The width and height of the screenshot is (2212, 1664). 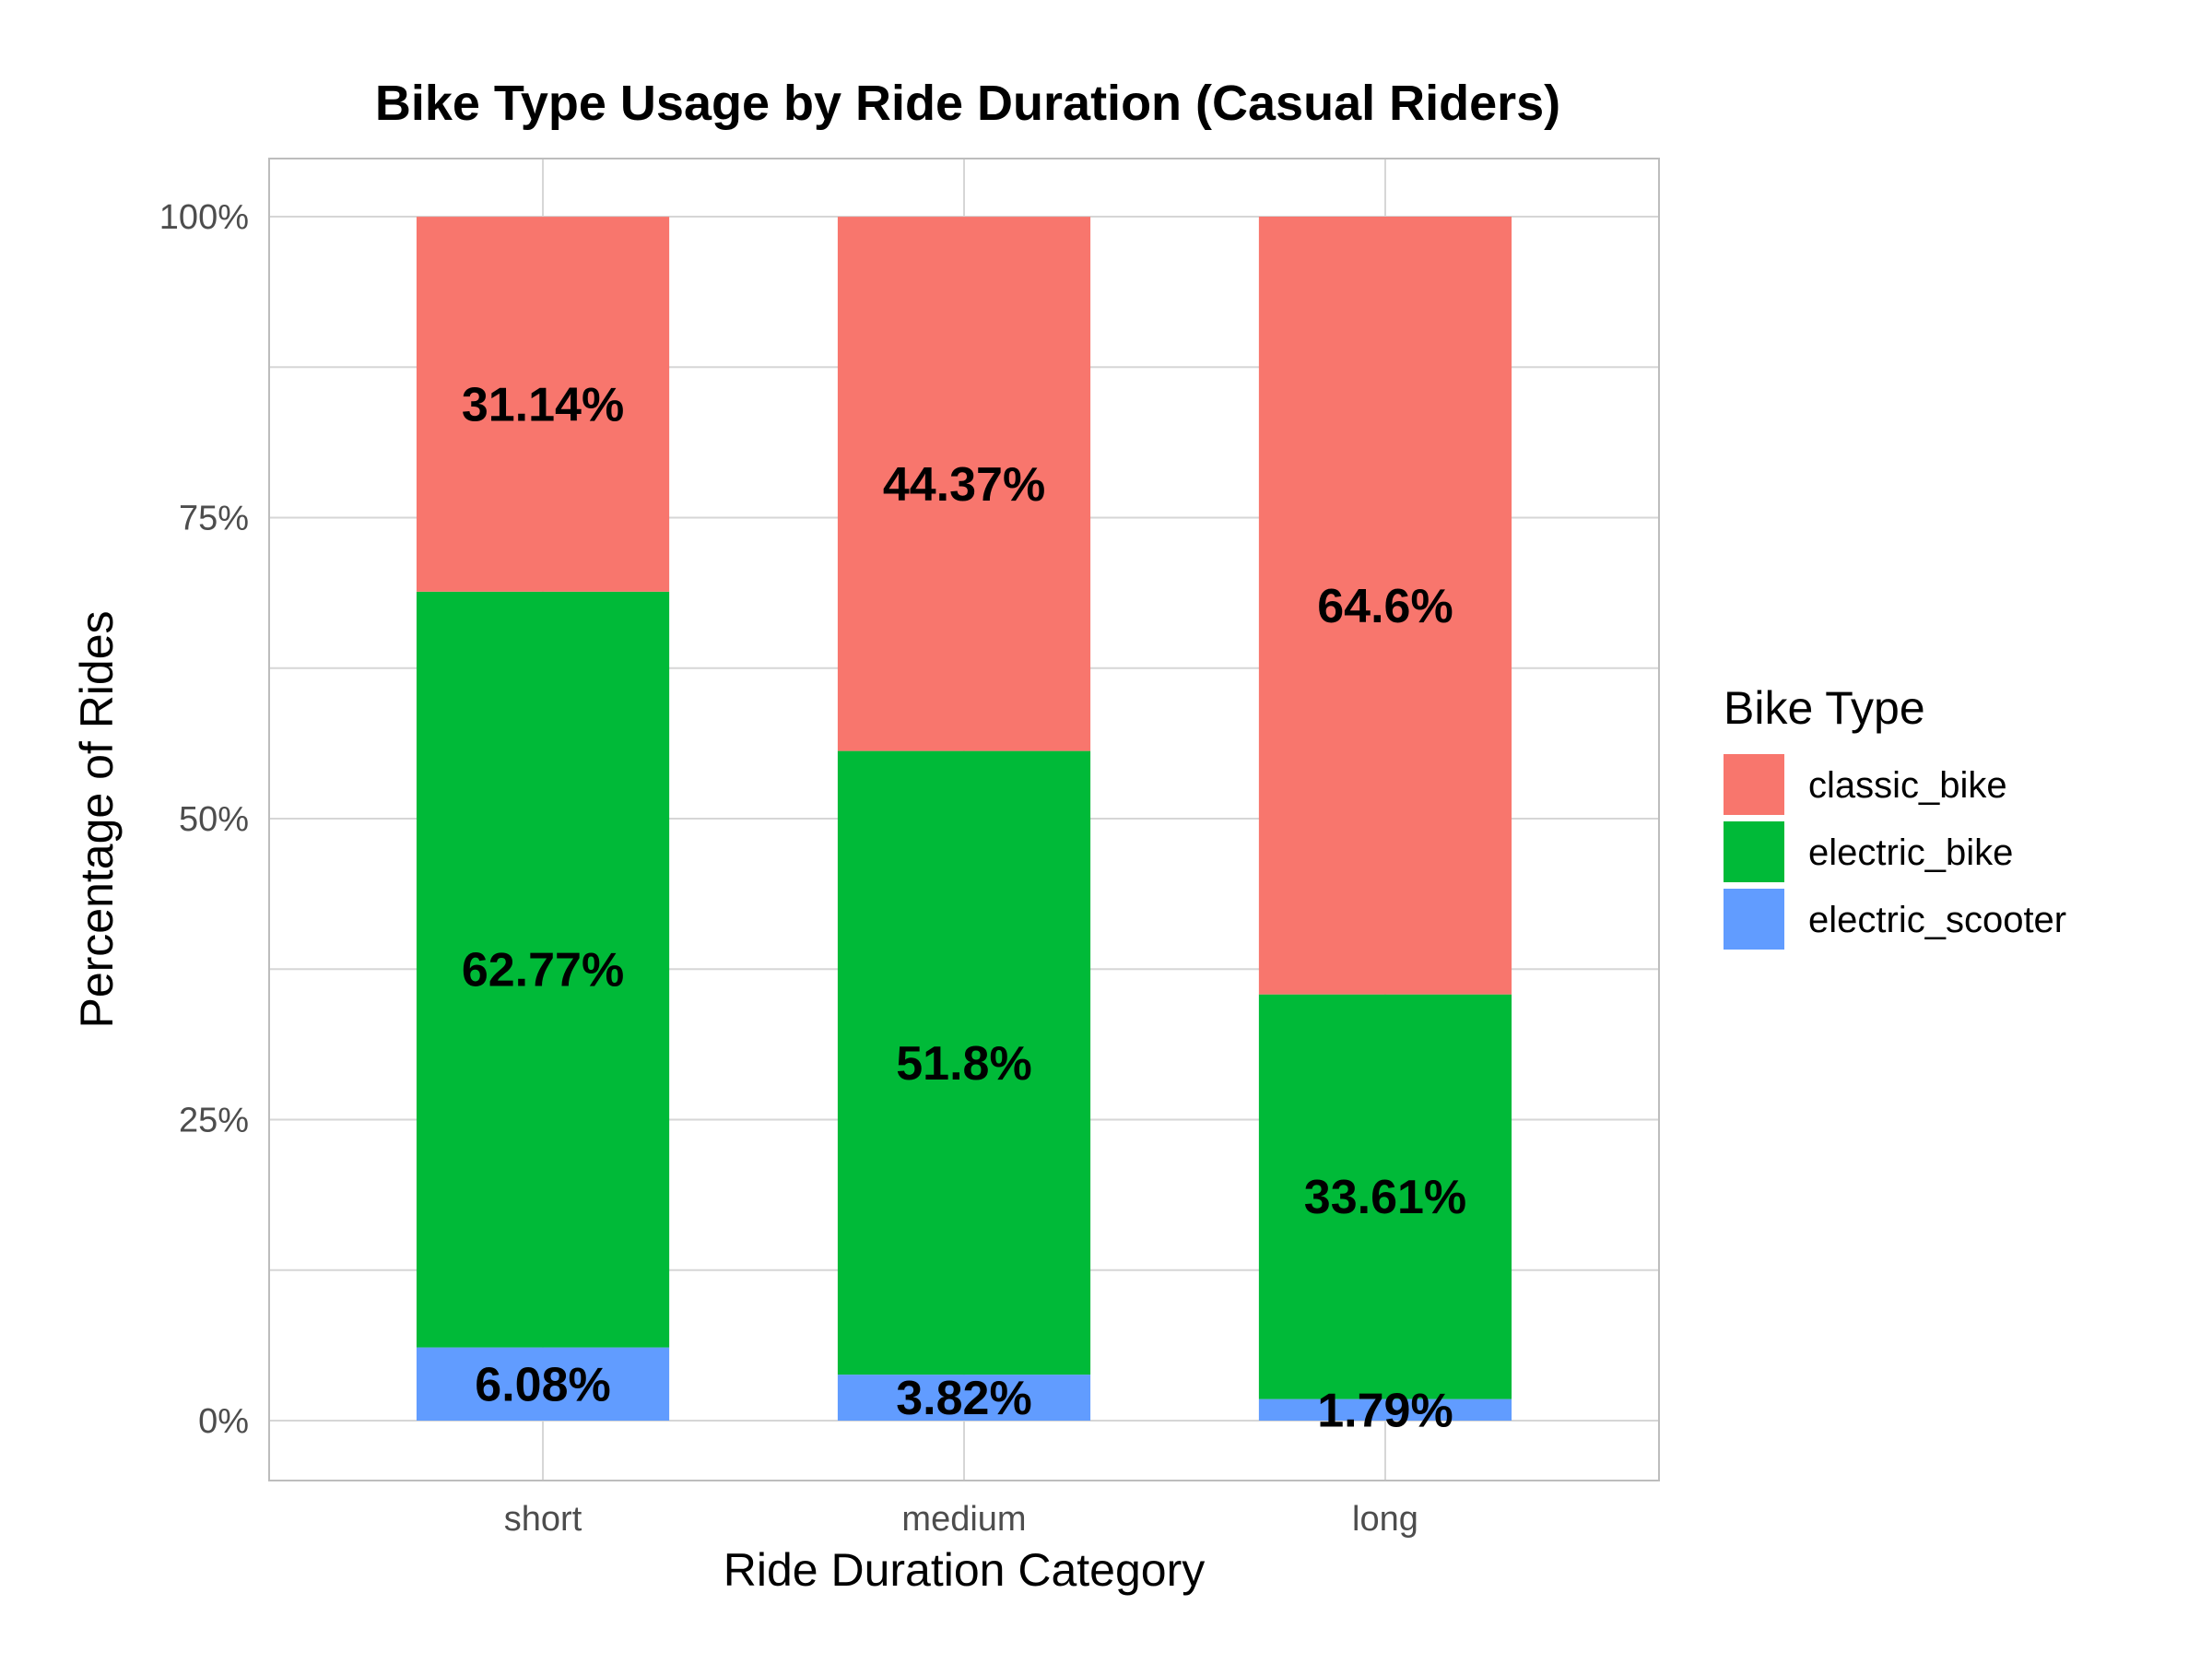 I want to click on data-label: 3.82%, so click(x=963, y=1398).